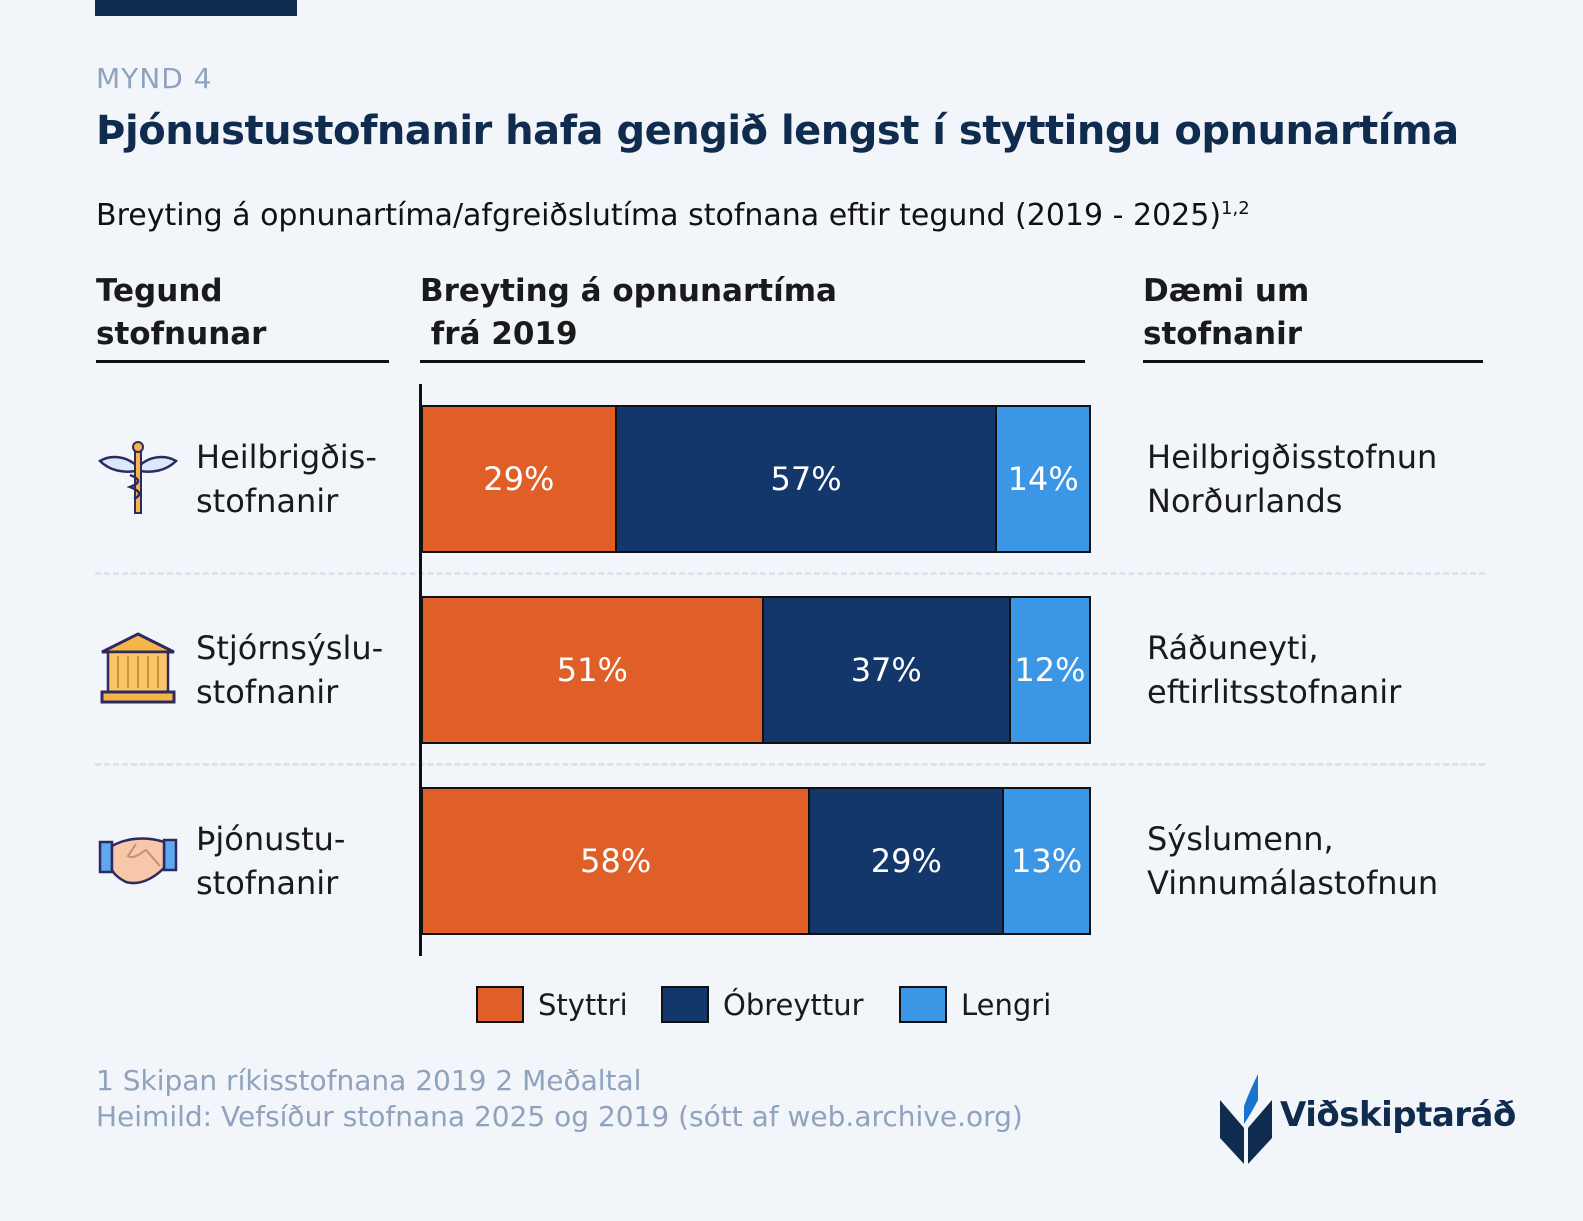 Image resolution: width=1583 pixels, height=1221 pixels. Describe the element at coordinates (1006, 1004) in the screenshot. I see `legend-label: Lengri` at that location.